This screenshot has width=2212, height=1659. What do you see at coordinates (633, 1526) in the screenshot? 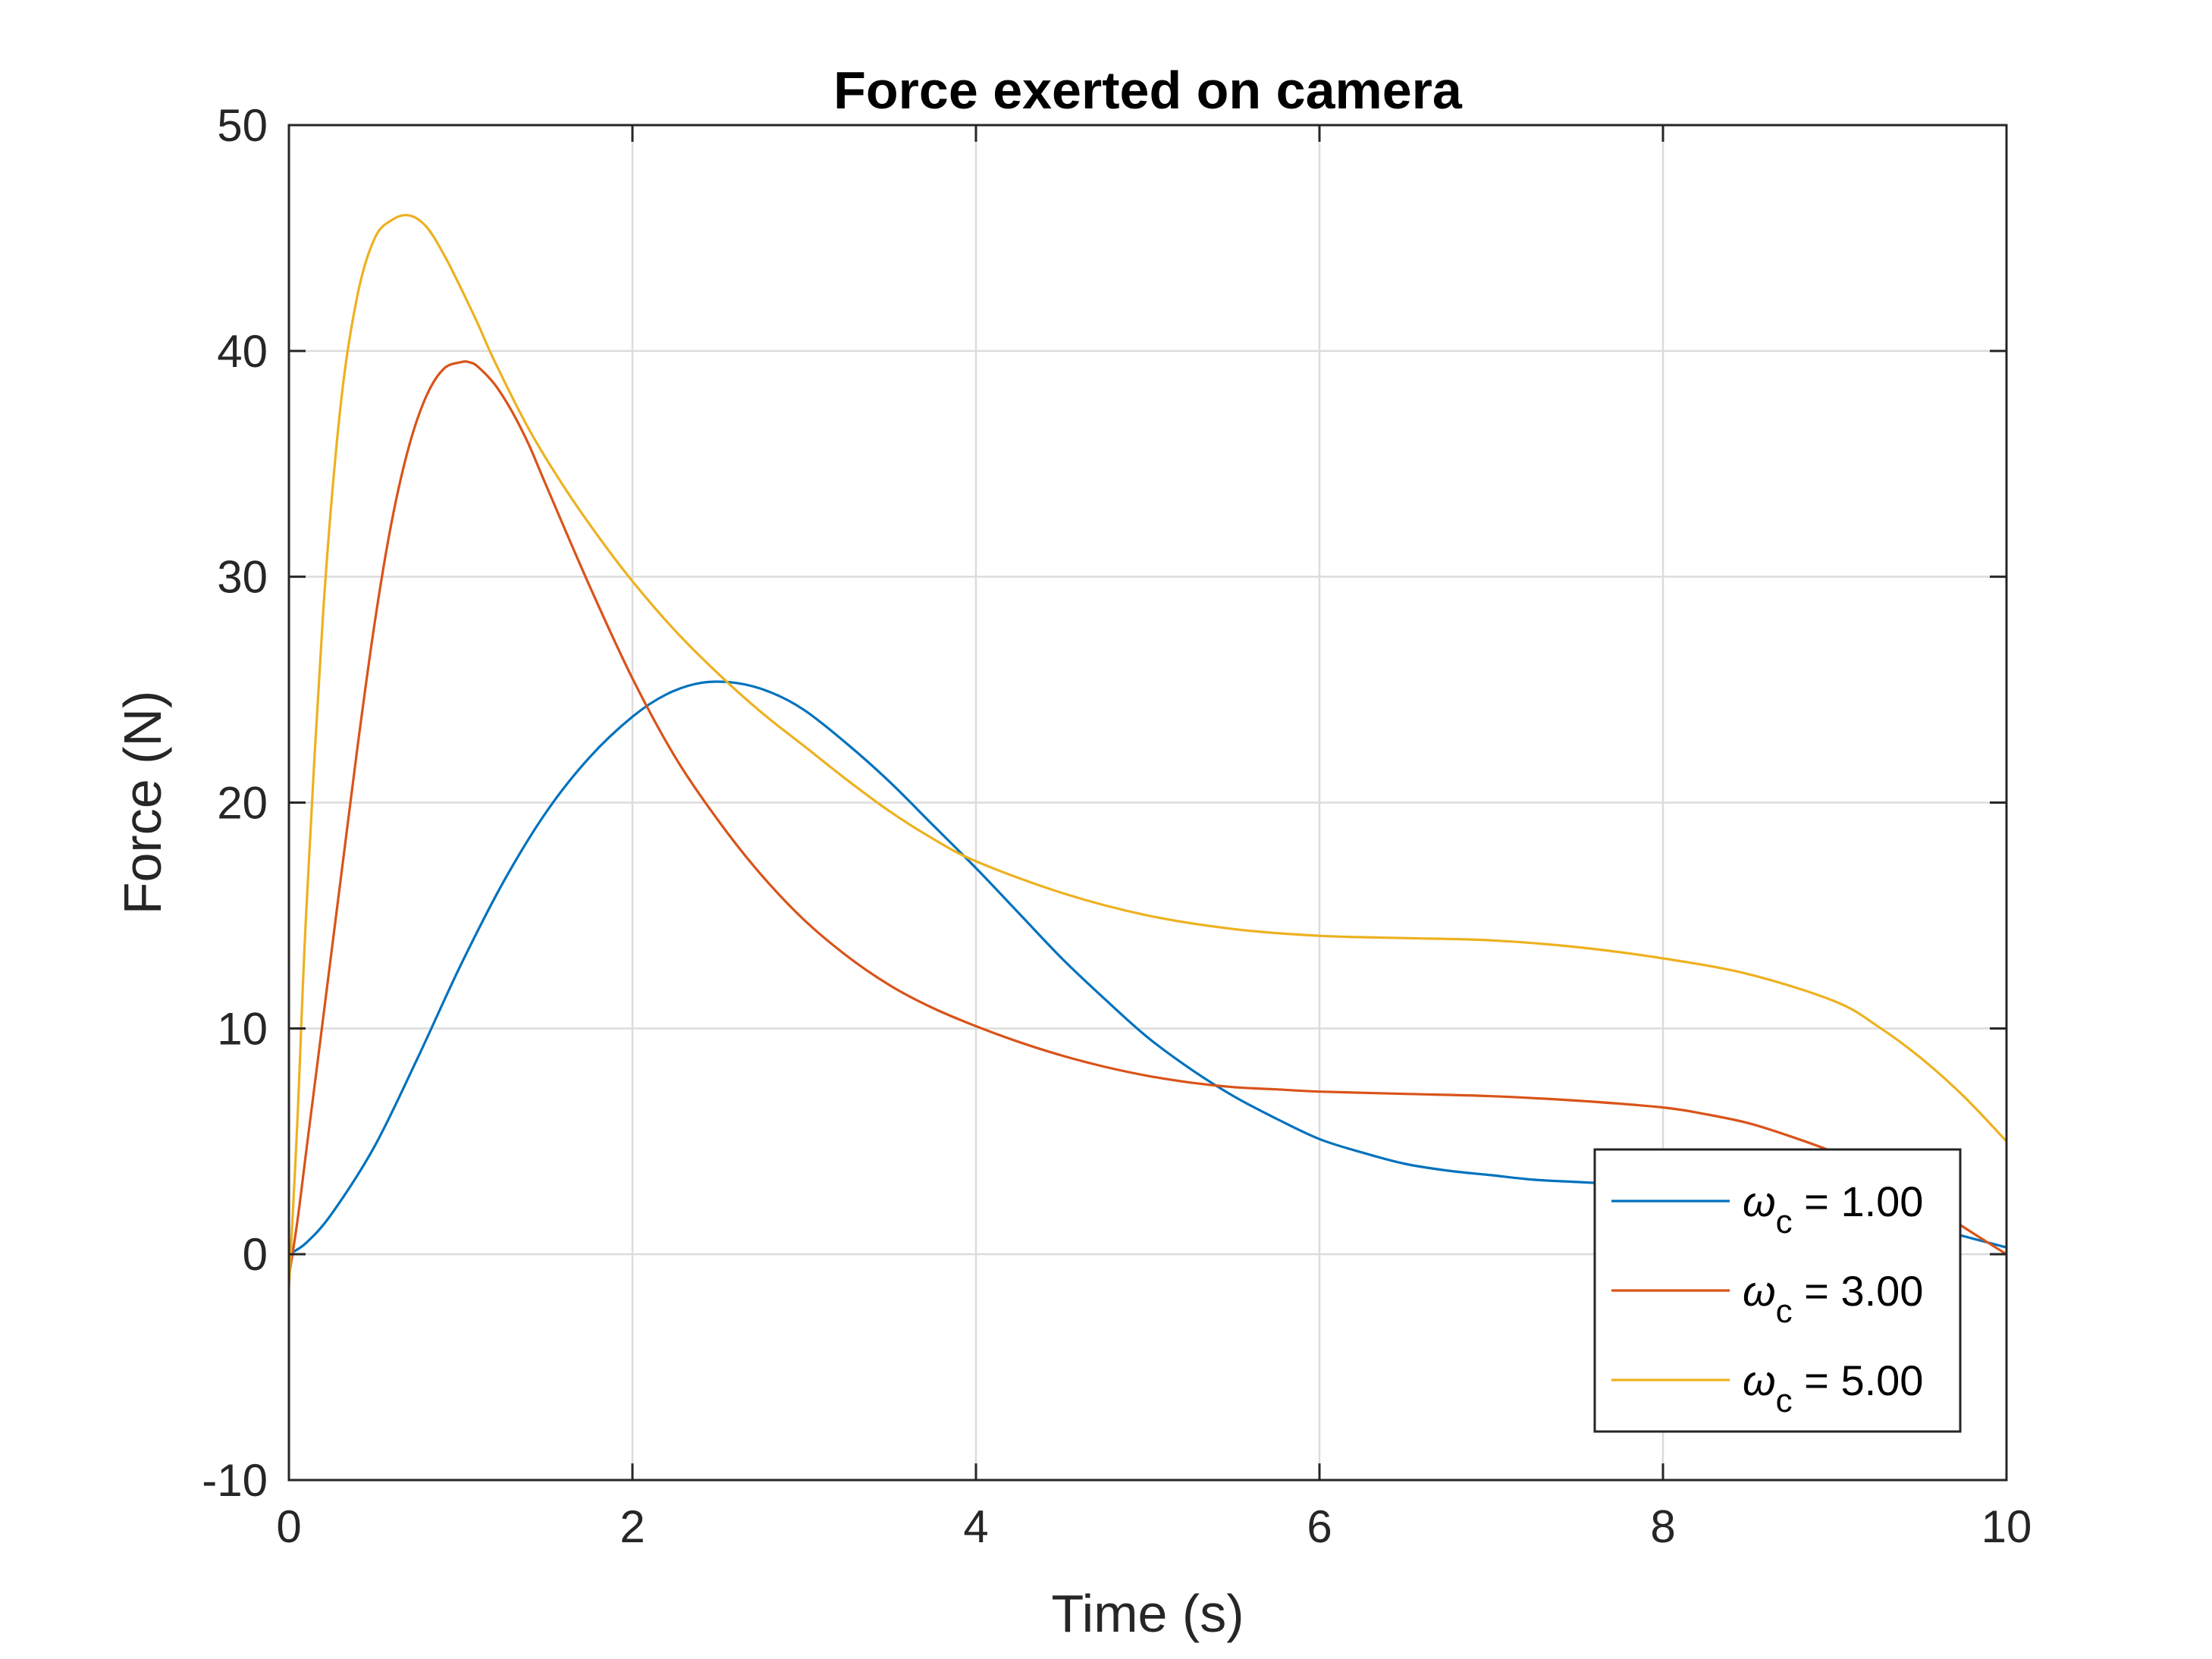
I see `x-tick-label: 2` at bounding box center [633, 1526].